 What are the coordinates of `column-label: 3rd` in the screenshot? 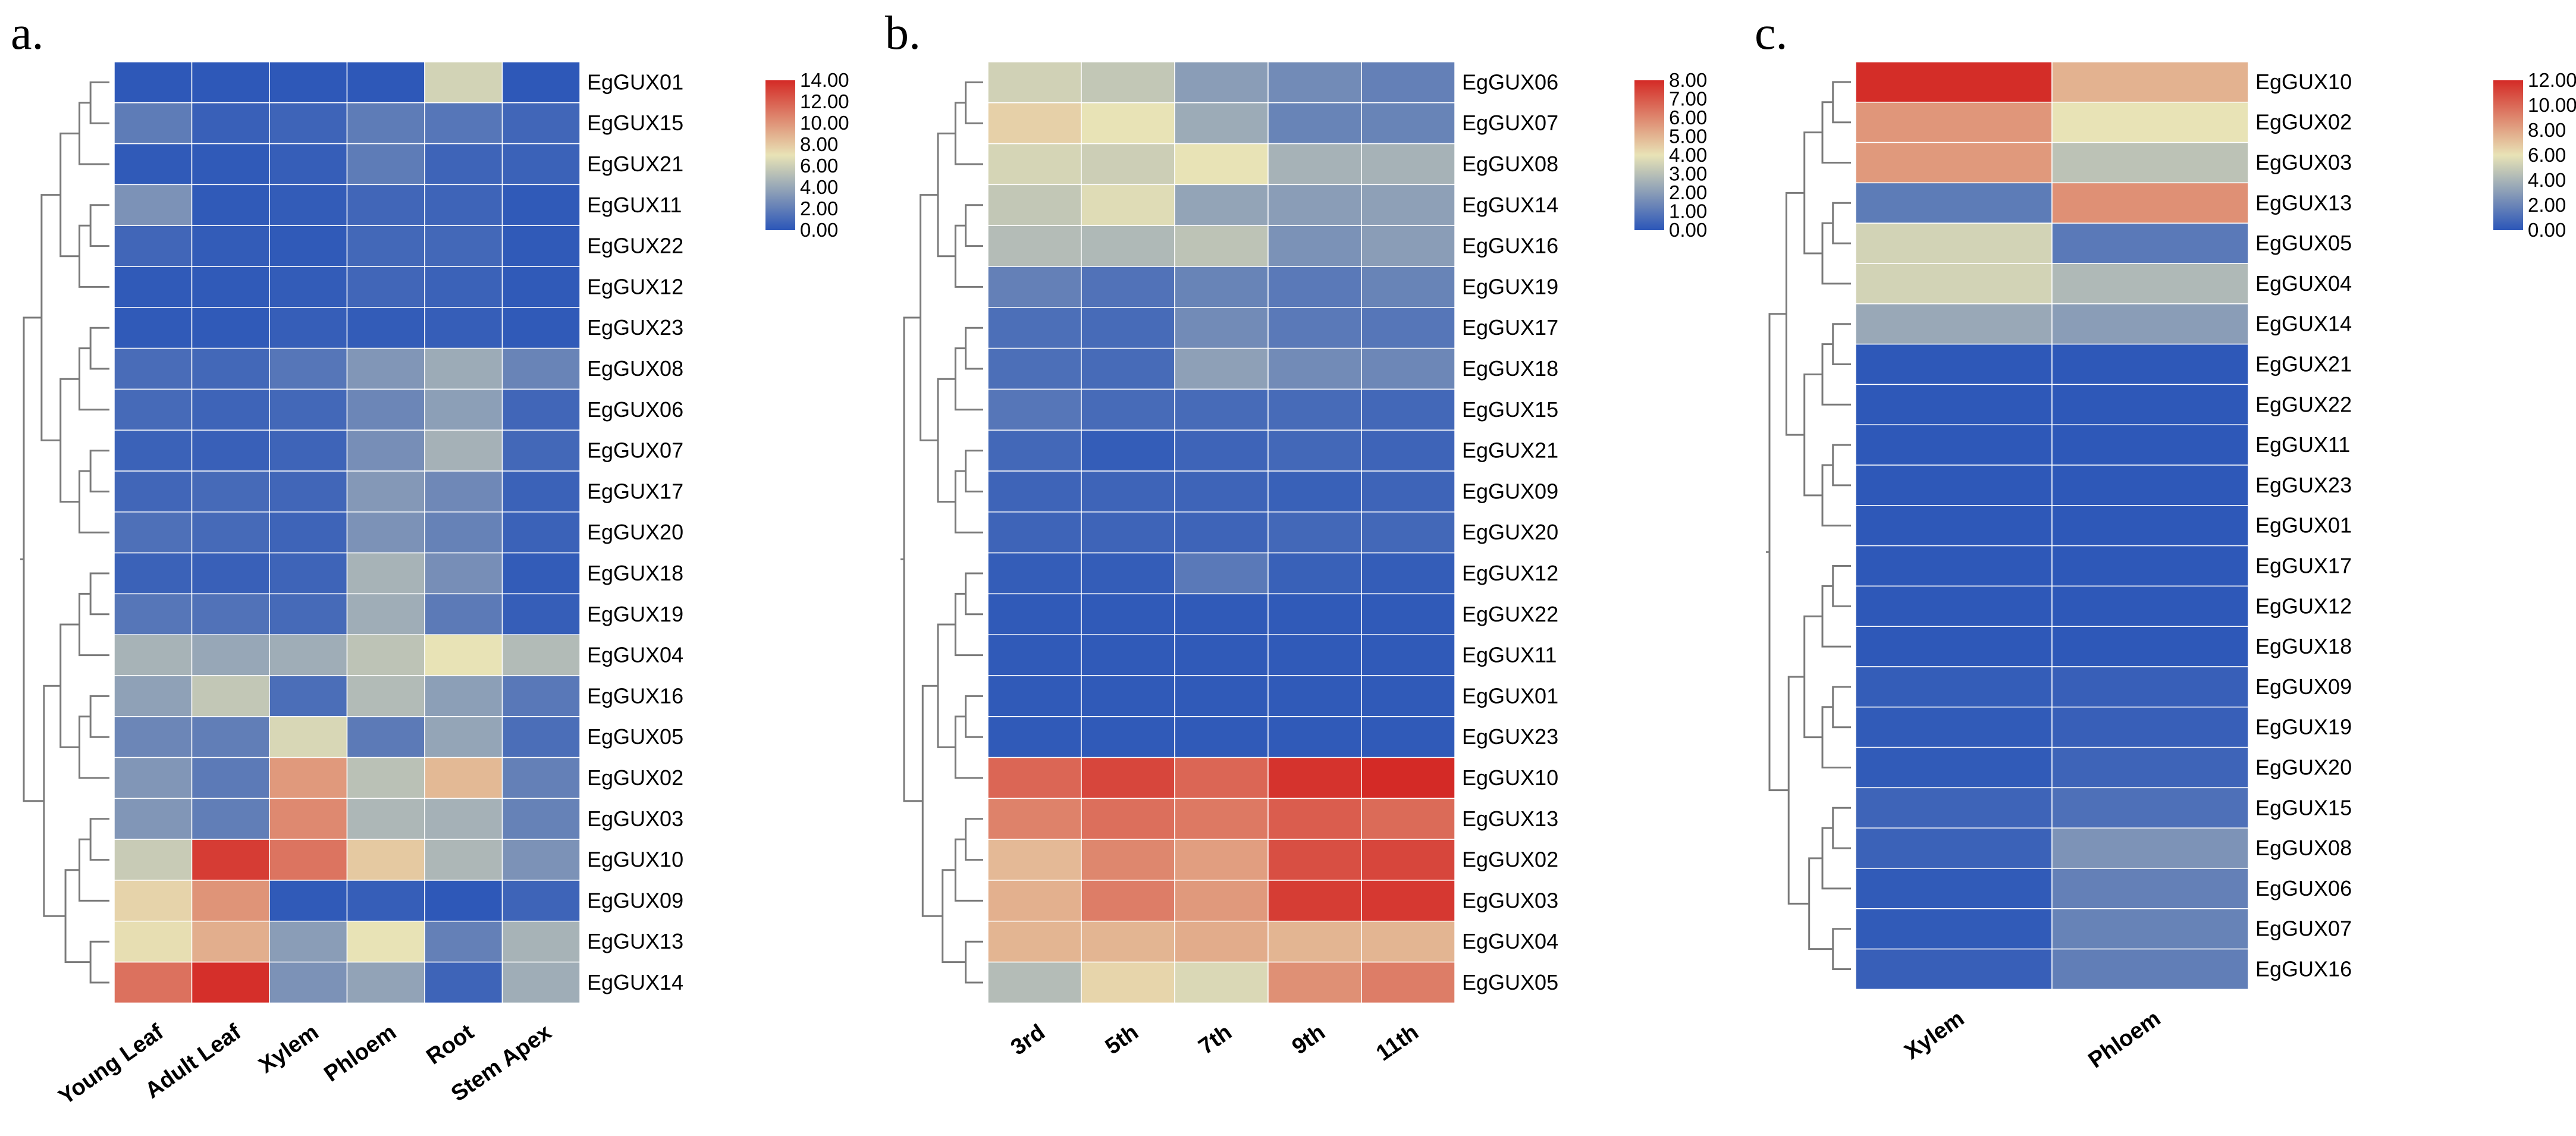 It's located at (1028, 1039).